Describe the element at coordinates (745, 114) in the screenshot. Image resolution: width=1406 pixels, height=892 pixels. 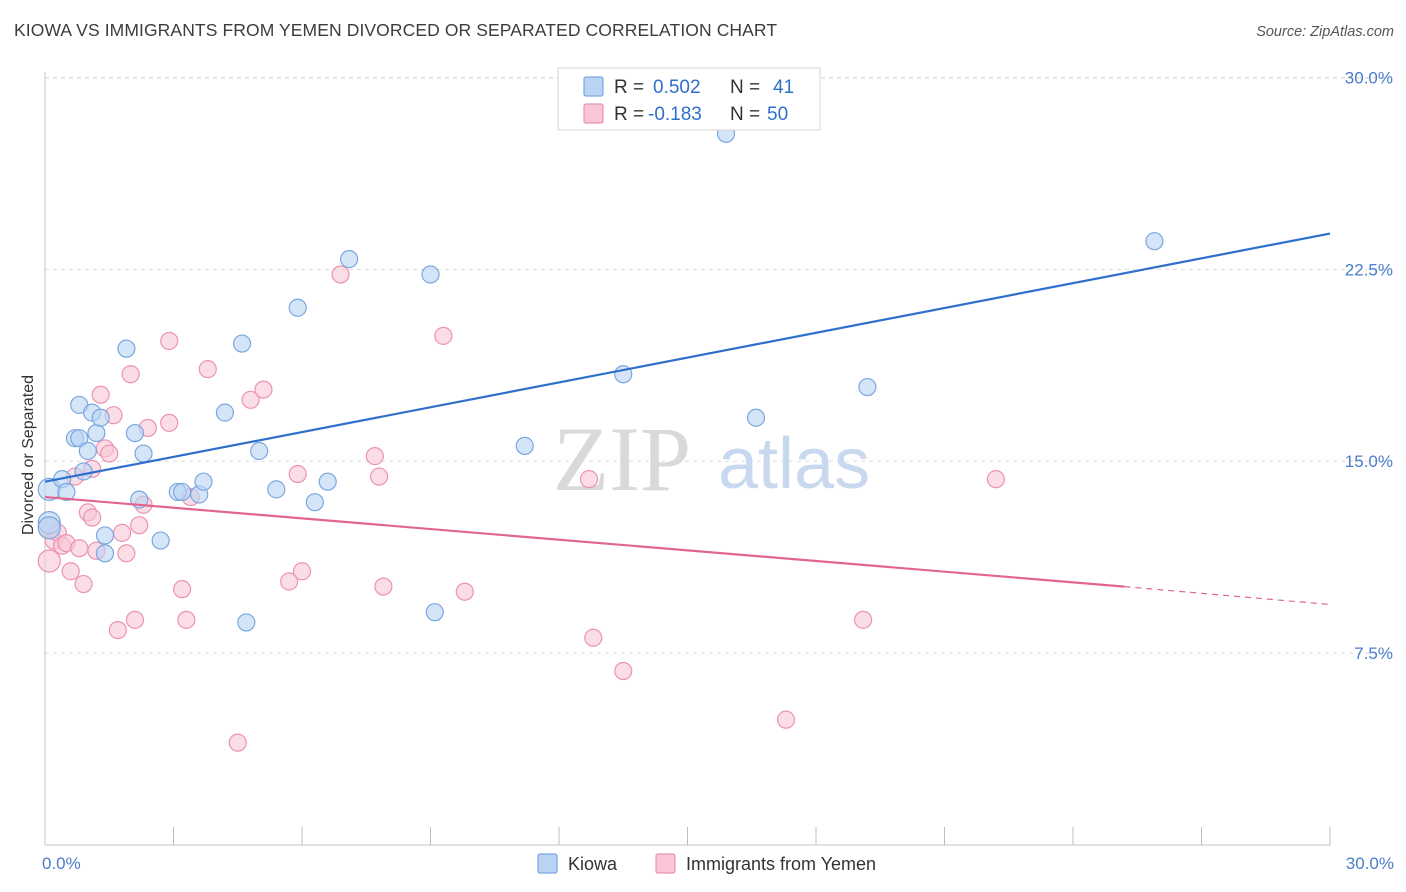
I see `legend-yemen-n-label: N =` at that location.